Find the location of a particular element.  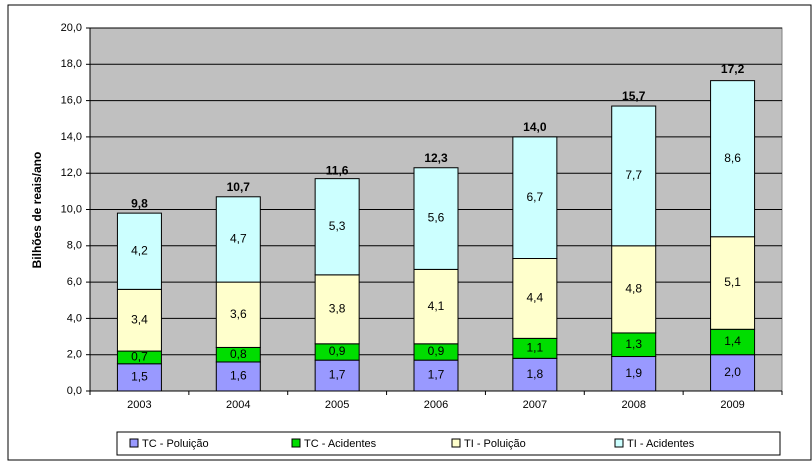

total-label: 14,0 is located at coordinates (535, 127).